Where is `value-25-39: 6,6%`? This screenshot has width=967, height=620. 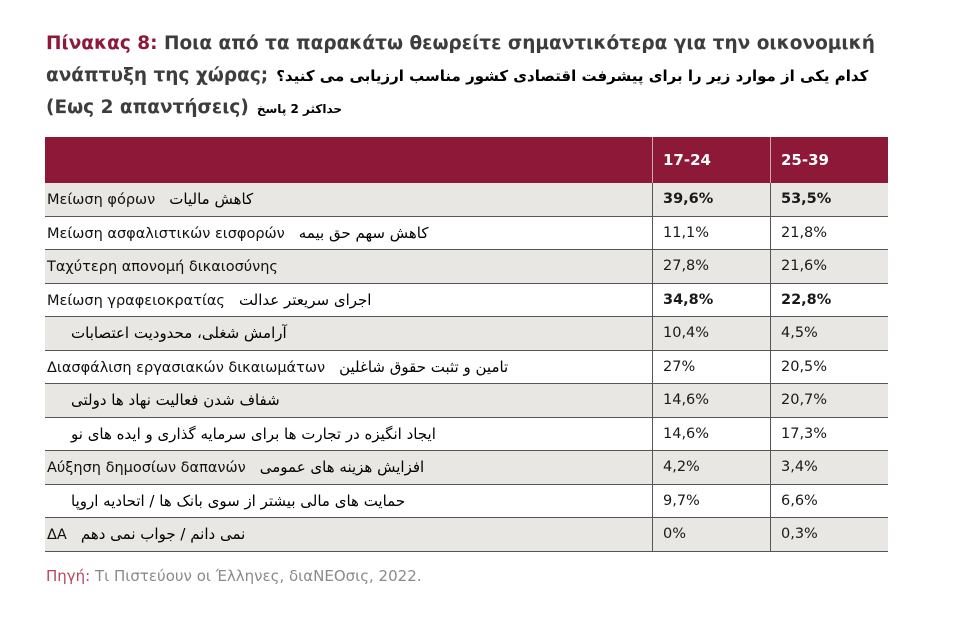
value-25-39: 6,6% is located at coordinates (829, 501).